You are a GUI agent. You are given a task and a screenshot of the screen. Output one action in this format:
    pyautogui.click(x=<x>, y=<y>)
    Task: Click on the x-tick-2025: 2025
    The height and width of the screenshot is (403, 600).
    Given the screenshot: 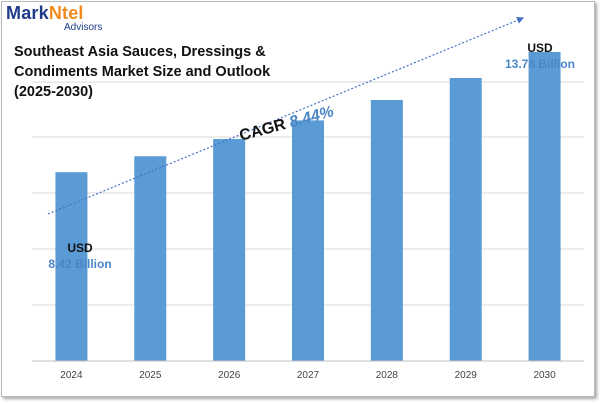 What is the action you would take?
    pyautogui.click(x=150, y=375)
    